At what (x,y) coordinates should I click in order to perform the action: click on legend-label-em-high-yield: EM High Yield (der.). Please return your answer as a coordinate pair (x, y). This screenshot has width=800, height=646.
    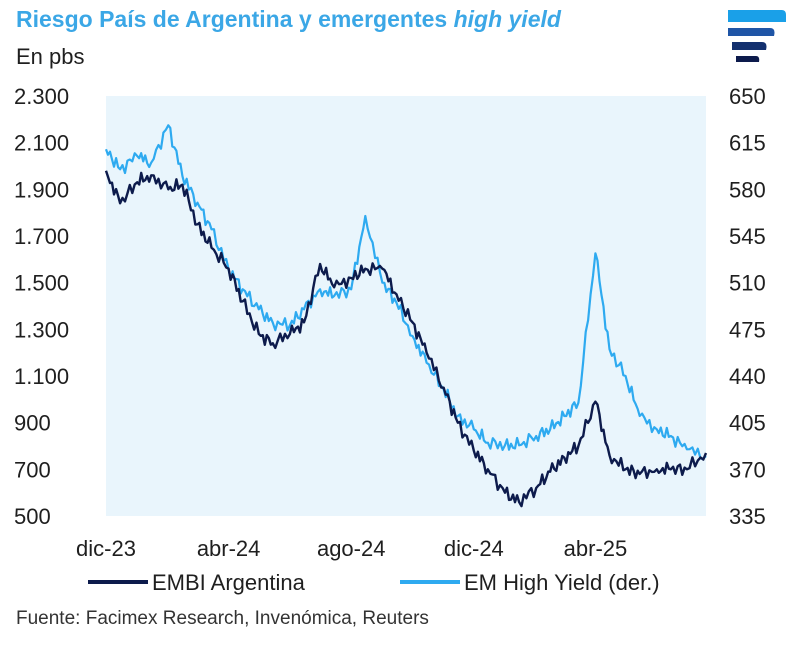
    Looking at the image, I should click on (562, 582).